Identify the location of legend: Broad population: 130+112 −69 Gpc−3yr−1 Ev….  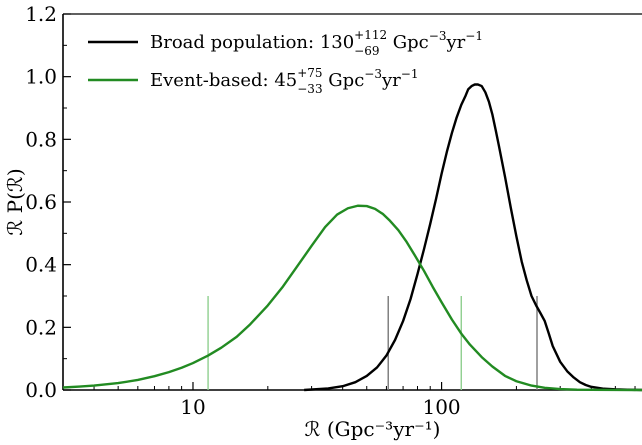
(285, 62).